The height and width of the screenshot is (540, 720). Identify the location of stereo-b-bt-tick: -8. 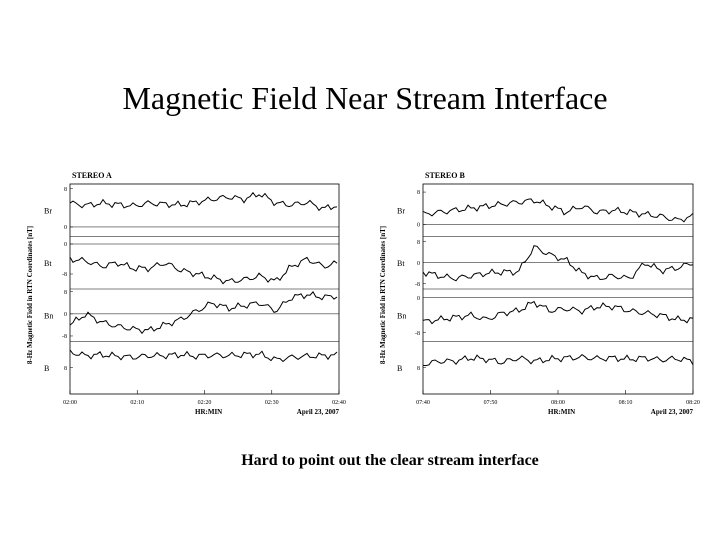
(417, 285).